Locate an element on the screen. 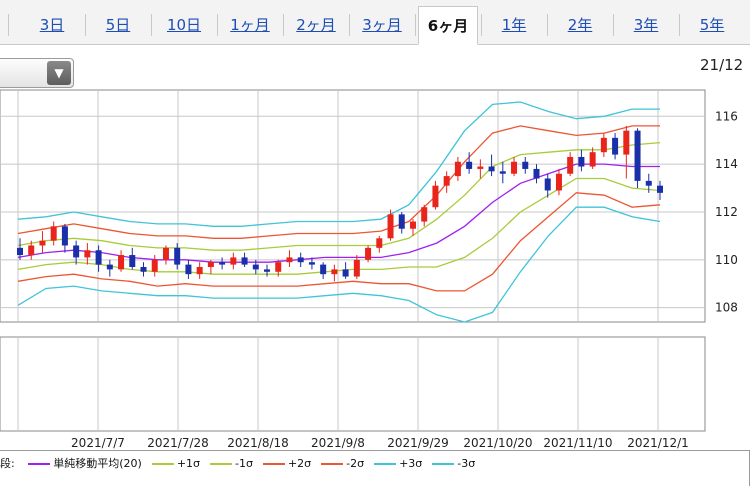 Image resolution: width=750 pixels, height=486 pixels. y-tick-label: 108 is located at coordinates (726, 308).